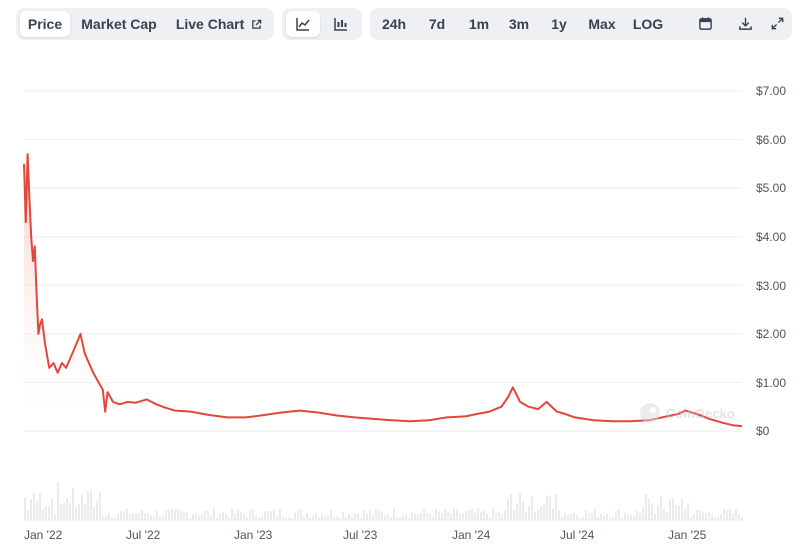 Image resolution: width=800 pixels, height=556 pixels. What do you see at coordinates (705, 24) in the screenshot?
I see `calendar-button` at bounding box center [705, 24].